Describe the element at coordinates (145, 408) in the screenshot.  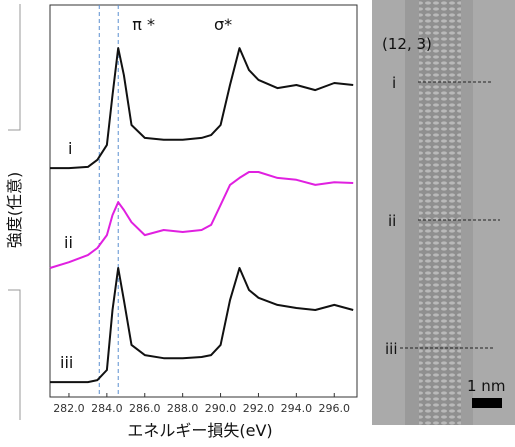
I see `x-tick-label: 286.0` at that location.